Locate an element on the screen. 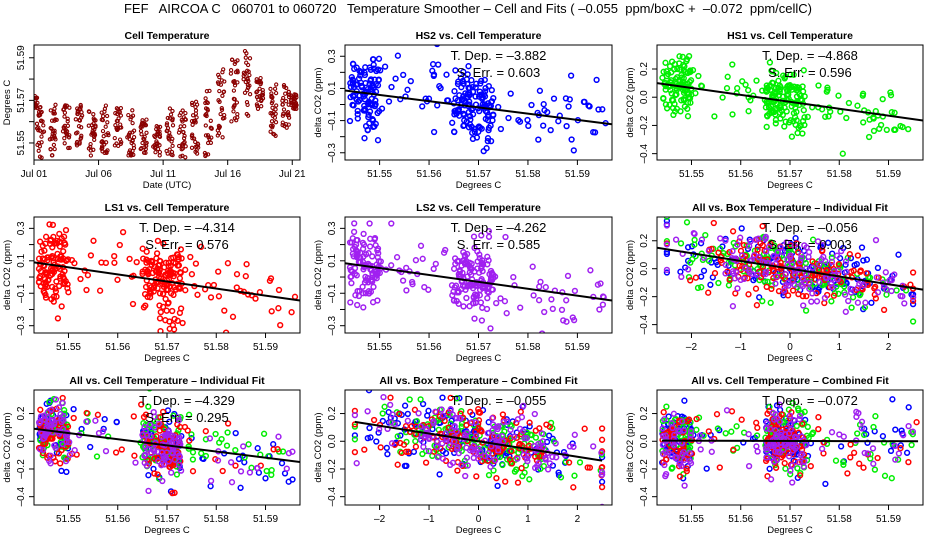 Image resolution: width=936 pixels, height=540 pixels. x-tick-label: –1 is located at coordinates (429, 519).